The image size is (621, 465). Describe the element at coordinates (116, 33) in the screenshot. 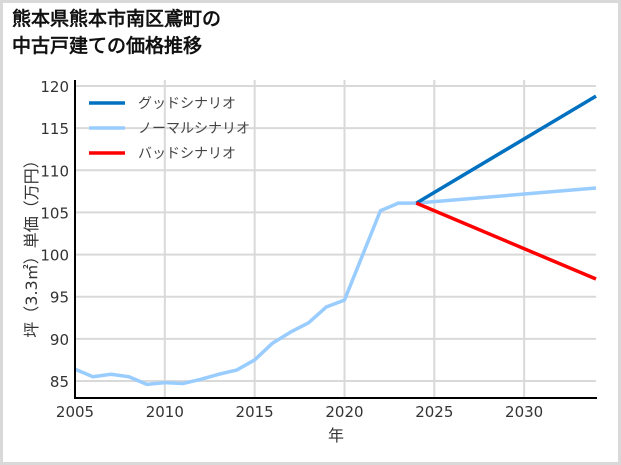

I see `chart-title: 熊本県熊本市南区鳶町の 中古戸建ての価格推移` at that location.